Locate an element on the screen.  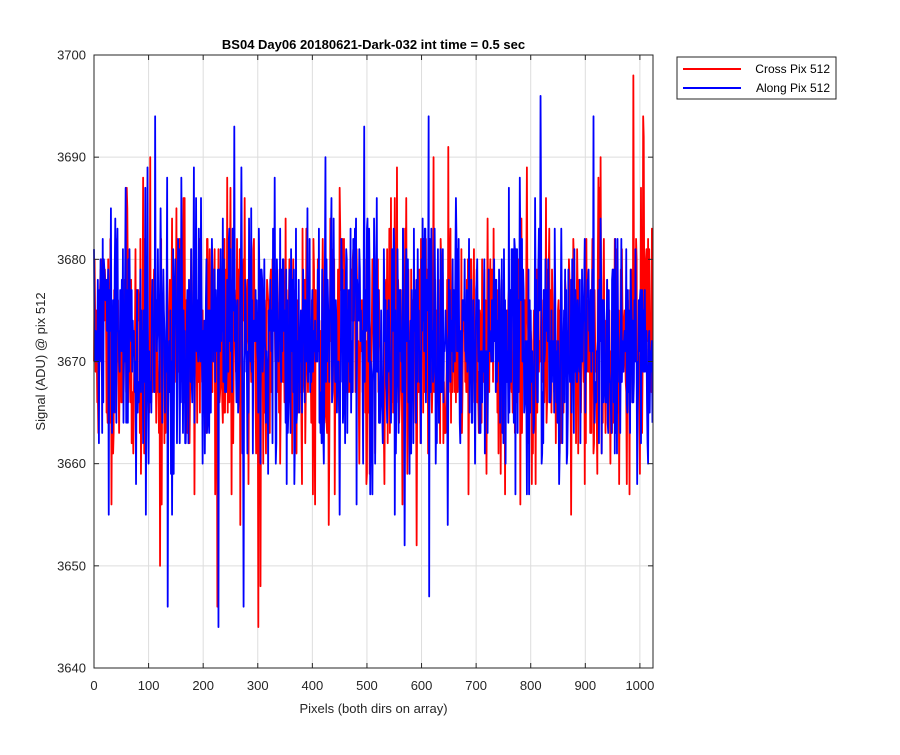
y-tick-label: 3650 is located at coordinates (71, 565).